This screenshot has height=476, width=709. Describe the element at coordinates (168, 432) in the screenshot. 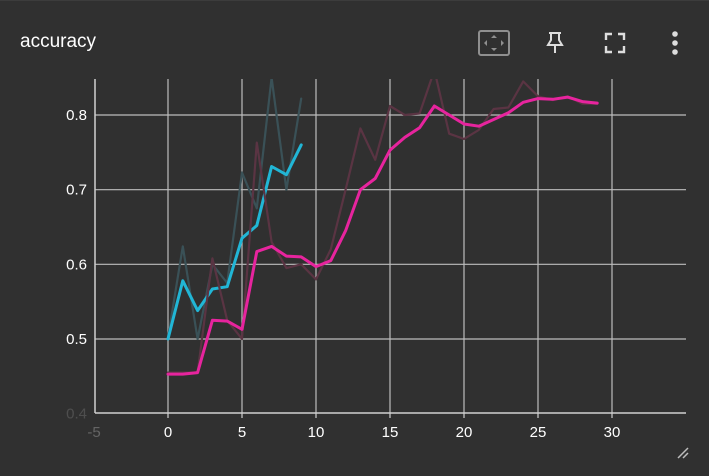

I see `x-tick-label: 0` at that location.